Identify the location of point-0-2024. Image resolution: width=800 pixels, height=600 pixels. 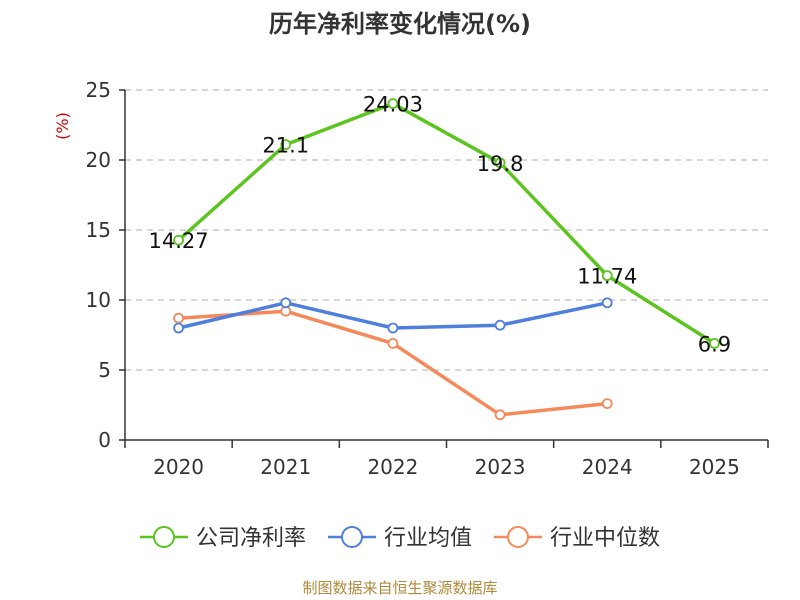
(607, 276).